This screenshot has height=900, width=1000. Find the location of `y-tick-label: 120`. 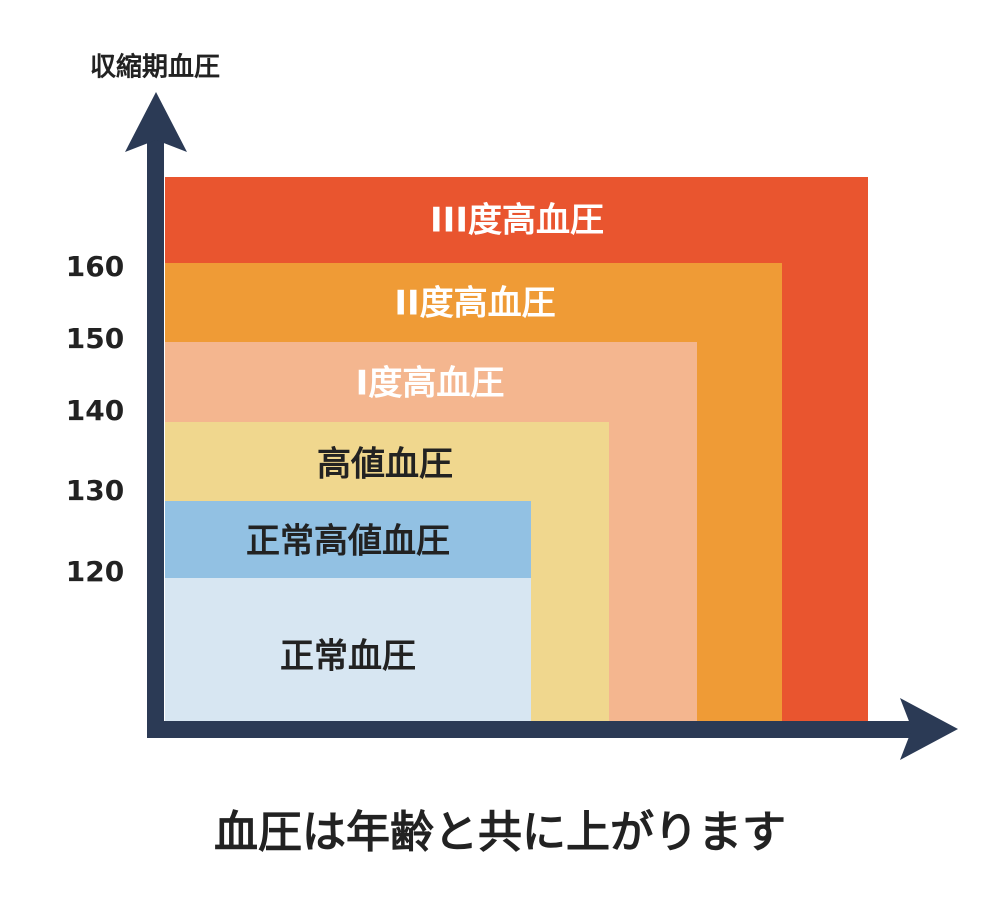

y-tick-label: 120 is located at coordinates (95, 571).